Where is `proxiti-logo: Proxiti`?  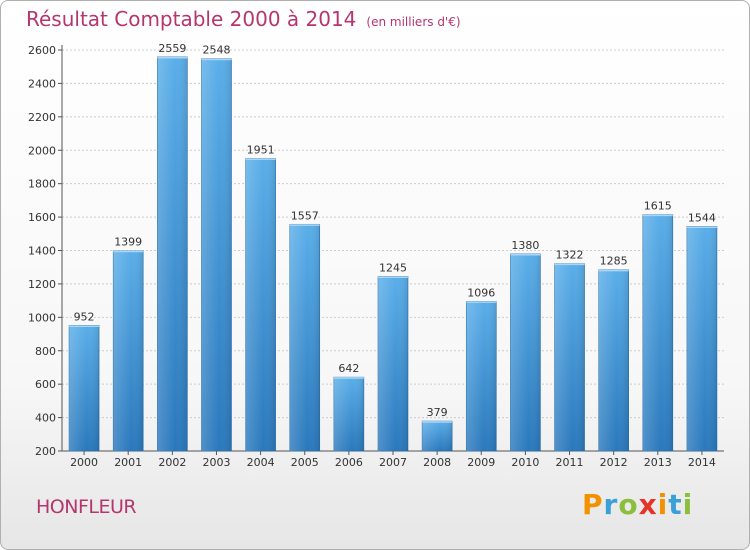 proxiti-logo: Proxiti is located at coordinates (637, 504).